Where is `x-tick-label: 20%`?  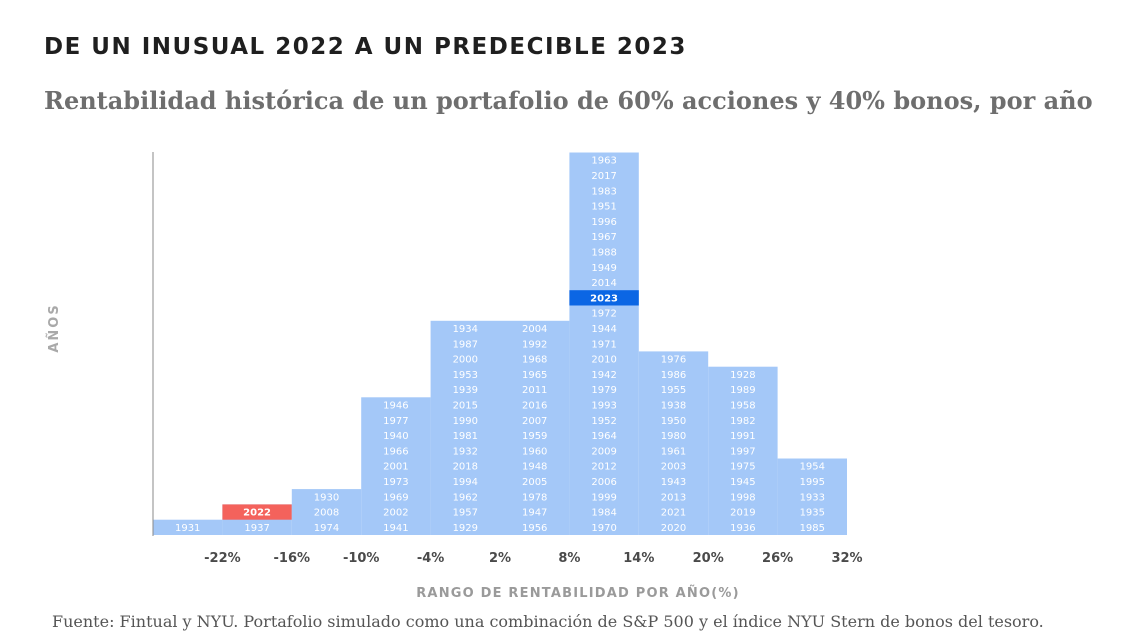
x-tick-label: 20% is located at coordinates (708, 558).